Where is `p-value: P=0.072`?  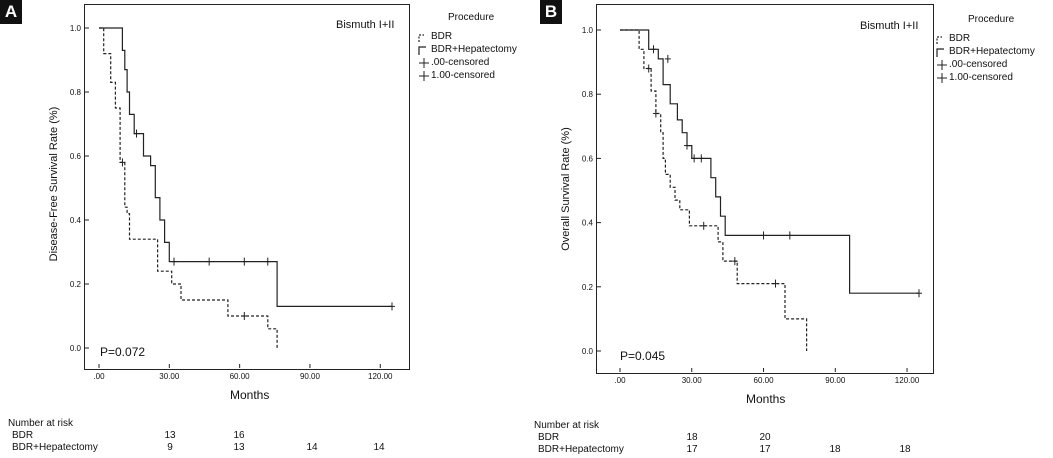 p-value: P=0.072 is located at coordinates (123, 352).